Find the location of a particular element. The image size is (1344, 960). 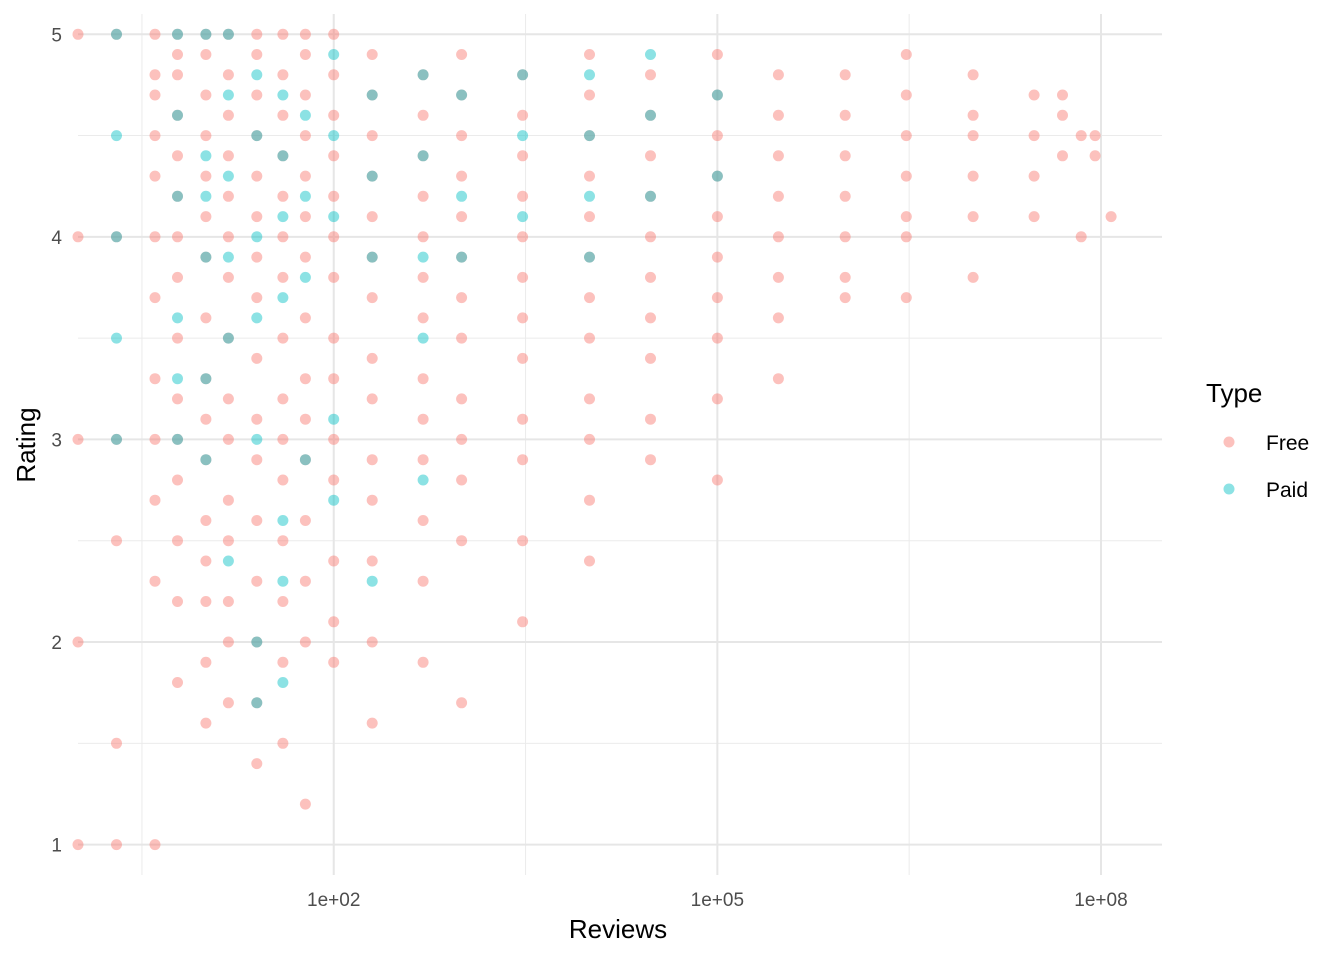

legend-label-paid: Paid is located at coordinates (1287, 490).